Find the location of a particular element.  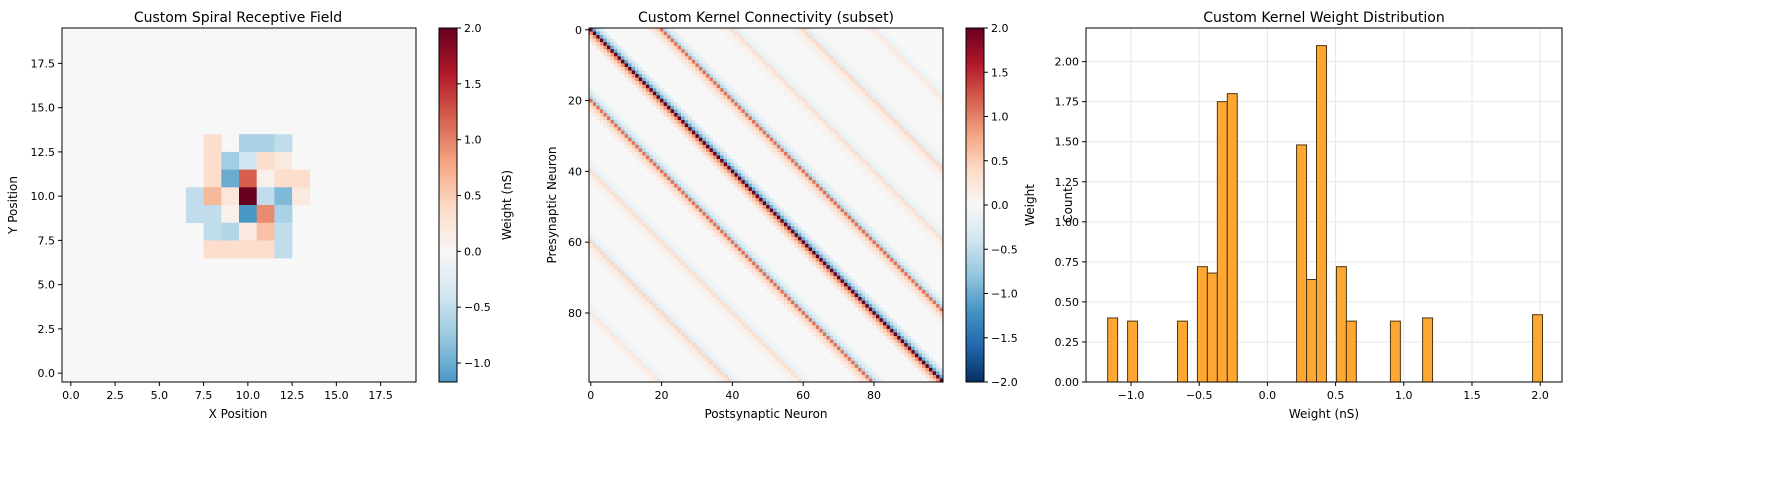

rf-cell is located at coordinates (265, 143).